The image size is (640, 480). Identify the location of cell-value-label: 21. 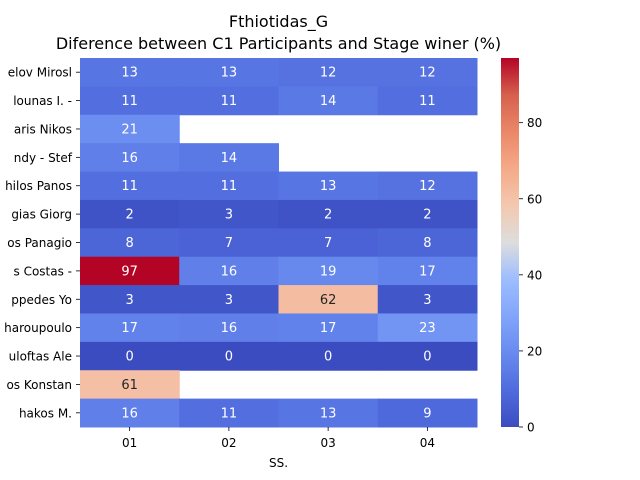
(129, 129).